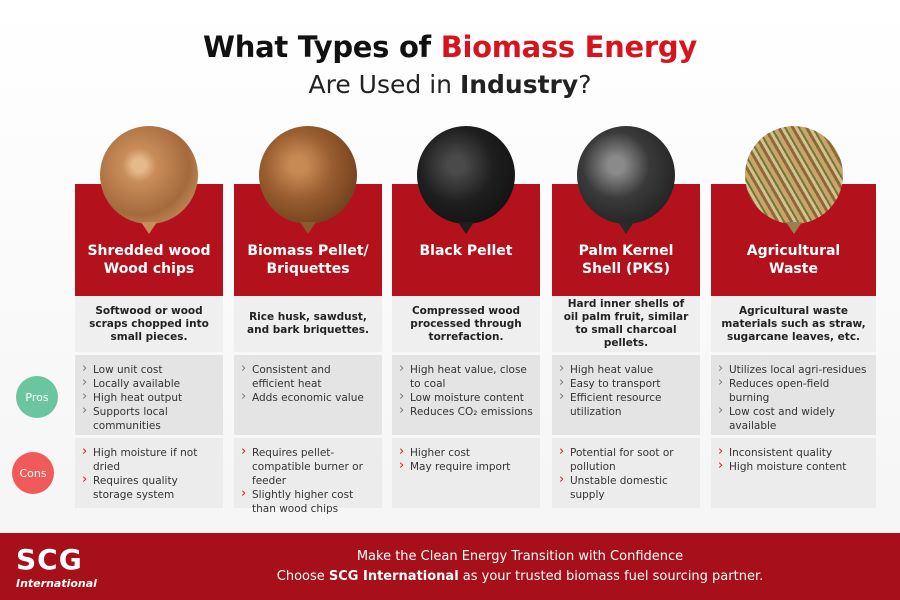 The height and width of the screenshot is (600, 900). What do you see at coordinates (308, 397) in the screenshot?
I see `pro-item: Adds economic value` at bounding box center [308, 397].